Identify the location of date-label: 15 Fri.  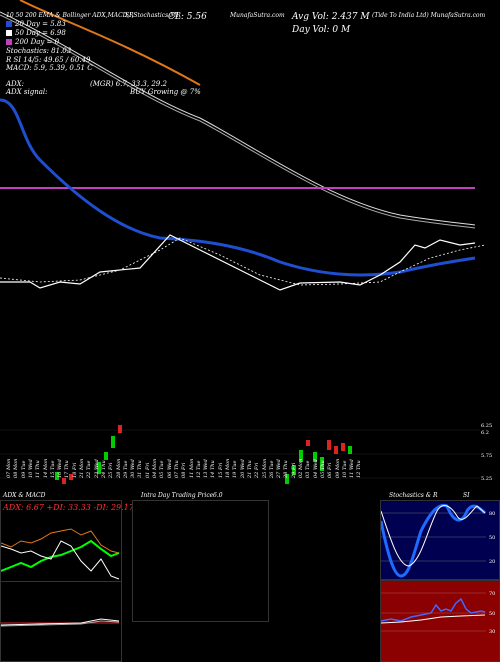
(220, 470).